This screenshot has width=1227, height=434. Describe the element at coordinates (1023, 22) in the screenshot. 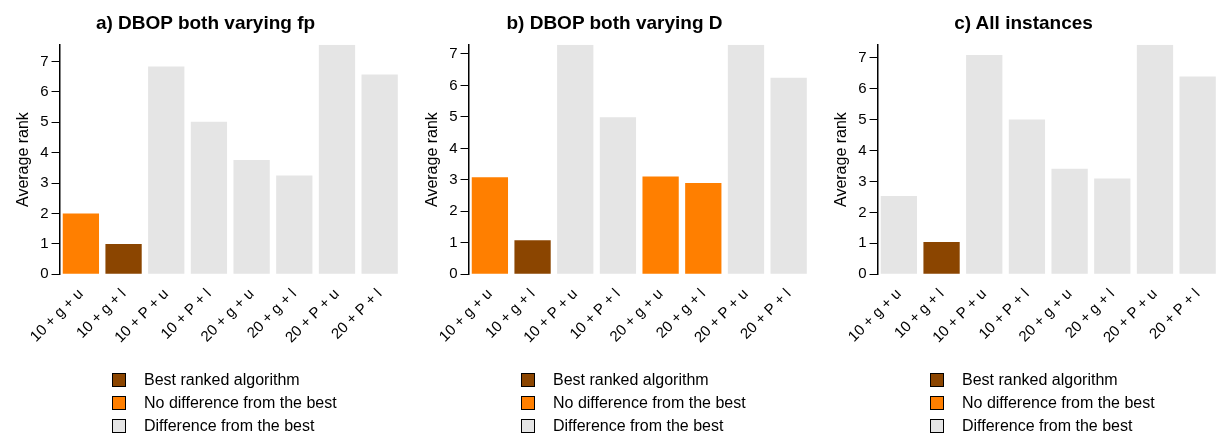

I see `chart-title: c) All instances` at that location.